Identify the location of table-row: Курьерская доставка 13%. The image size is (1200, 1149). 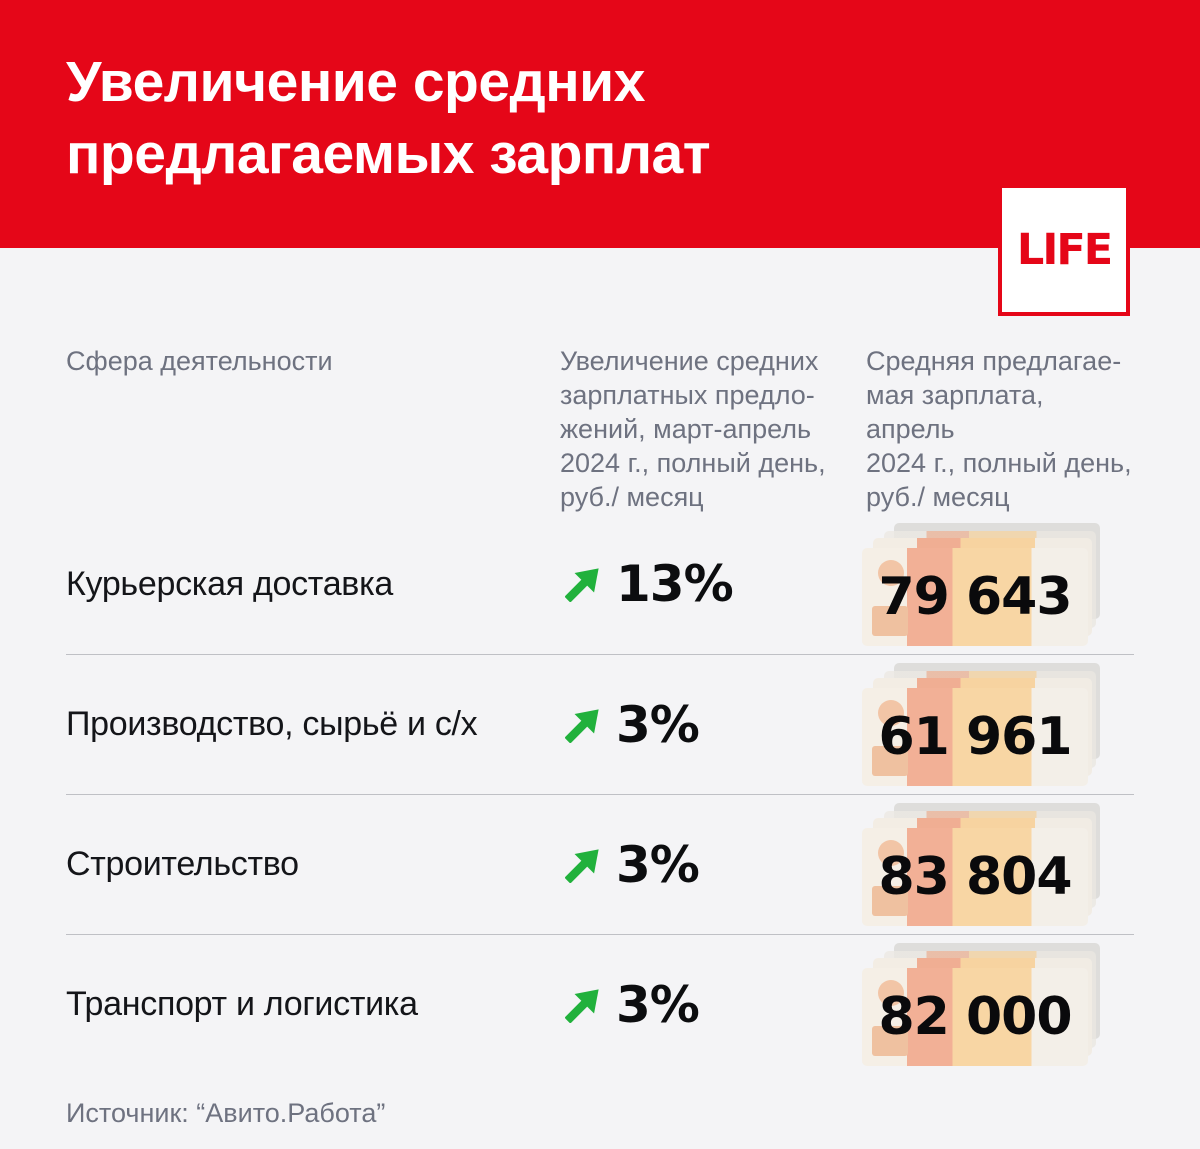
(600, 584).